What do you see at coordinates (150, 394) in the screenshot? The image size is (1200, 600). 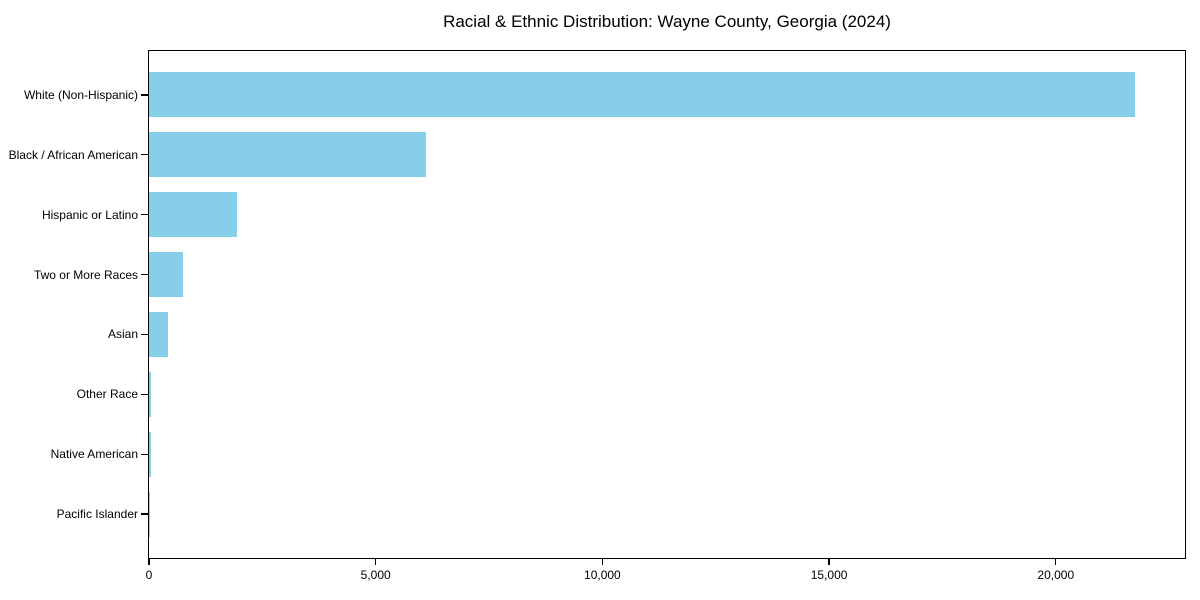 I see `bar-other-race` at bounding box center [150, 394].